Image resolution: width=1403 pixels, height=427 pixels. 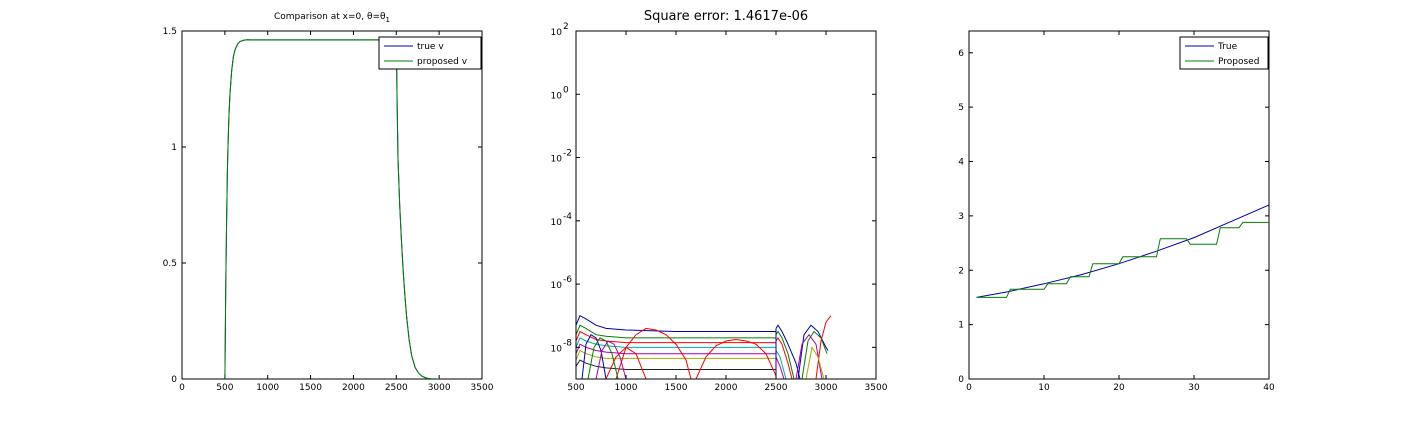 What do you see at coordinates (566, 90) in the screenshot?
I see `y-tick-exponent: 0` at bounding box center [566, 90].